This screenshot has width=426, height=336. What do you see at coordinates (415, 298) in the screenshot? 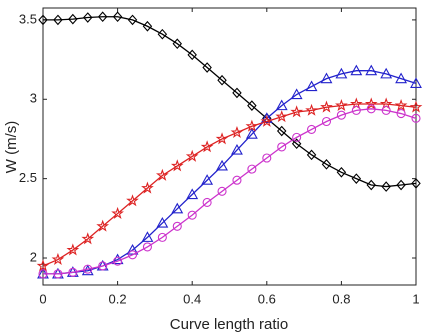
I see `x-tick-label: 1` at bounding box center [415, 298].